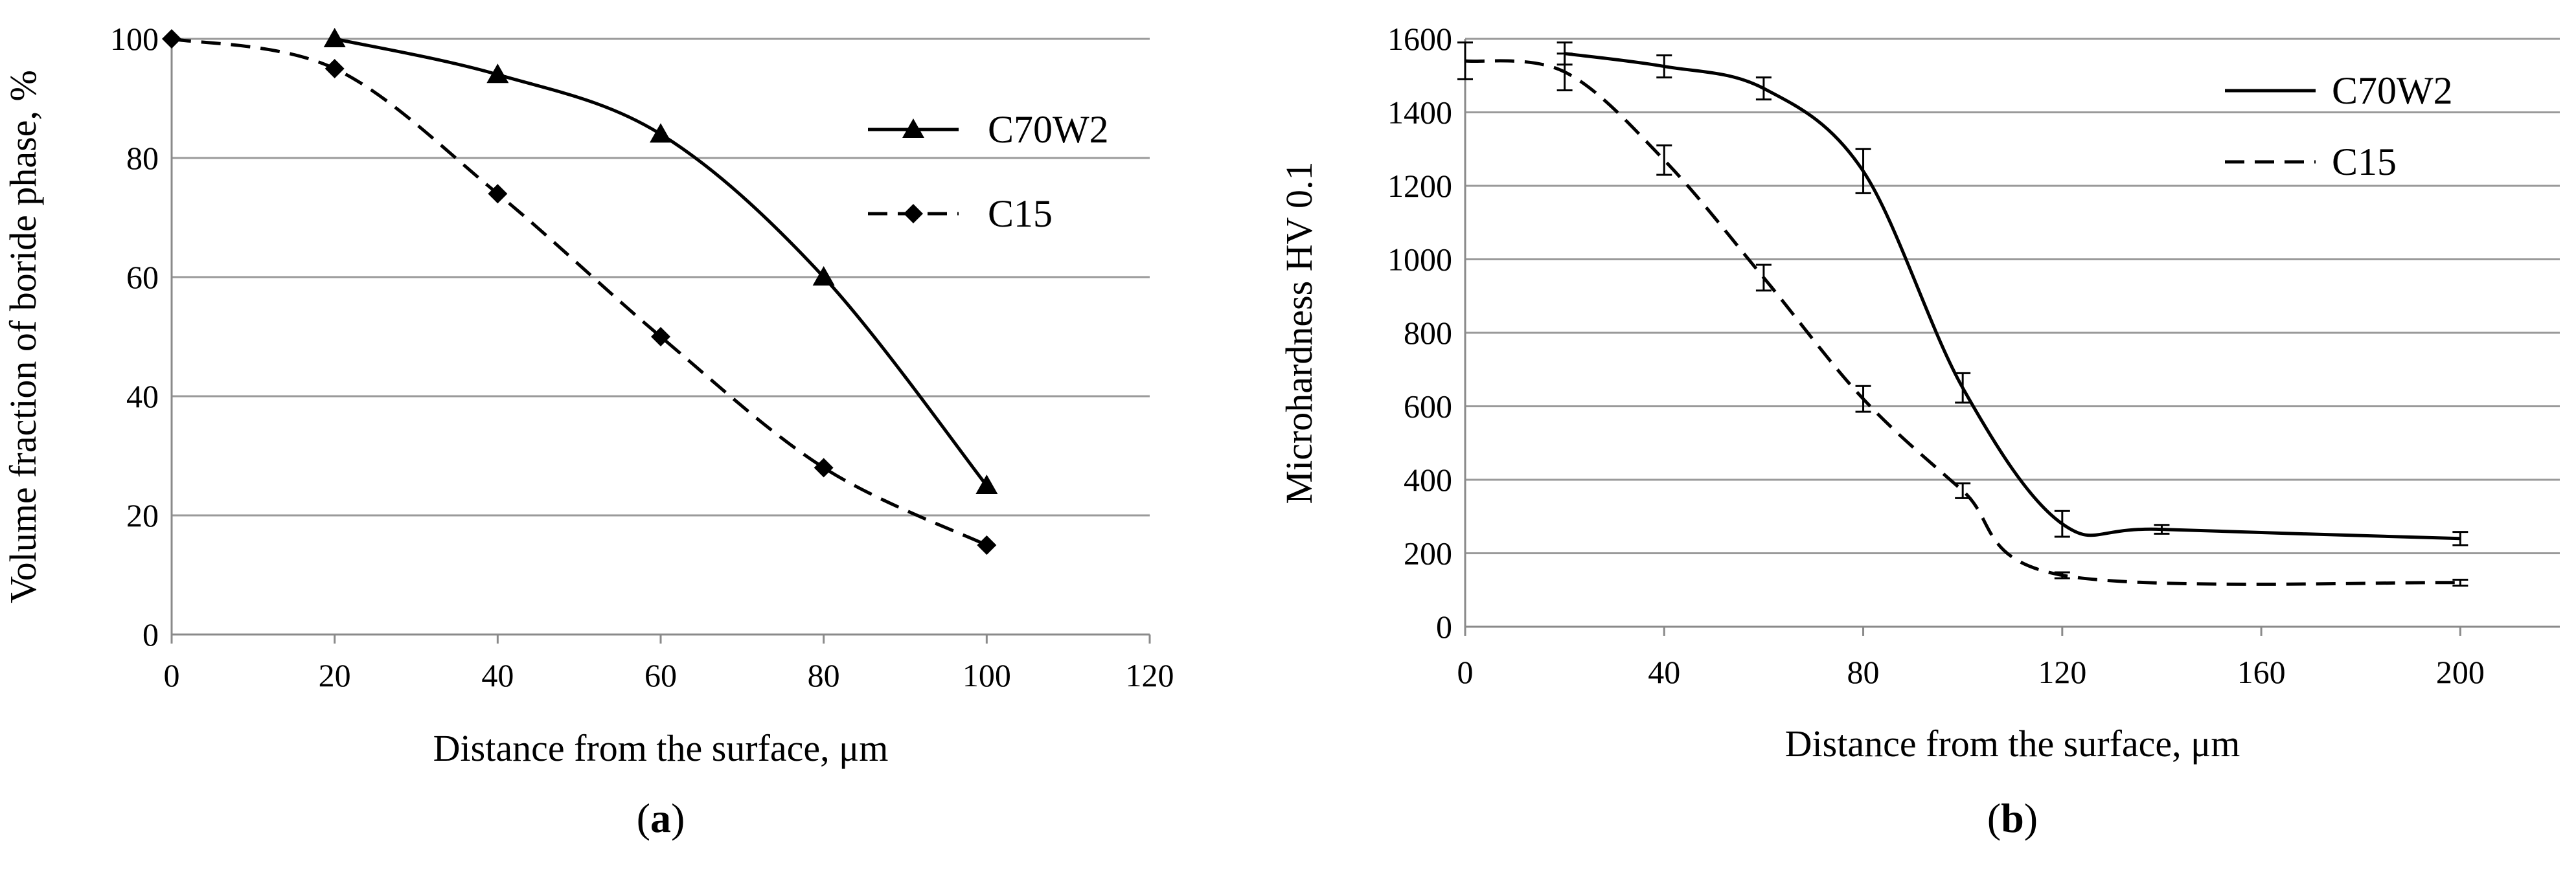 The image size is (2576, 876). Describe the element at coordinates (1428, 407) in the screenshot. I see `y-tick-label: 600` at that location.